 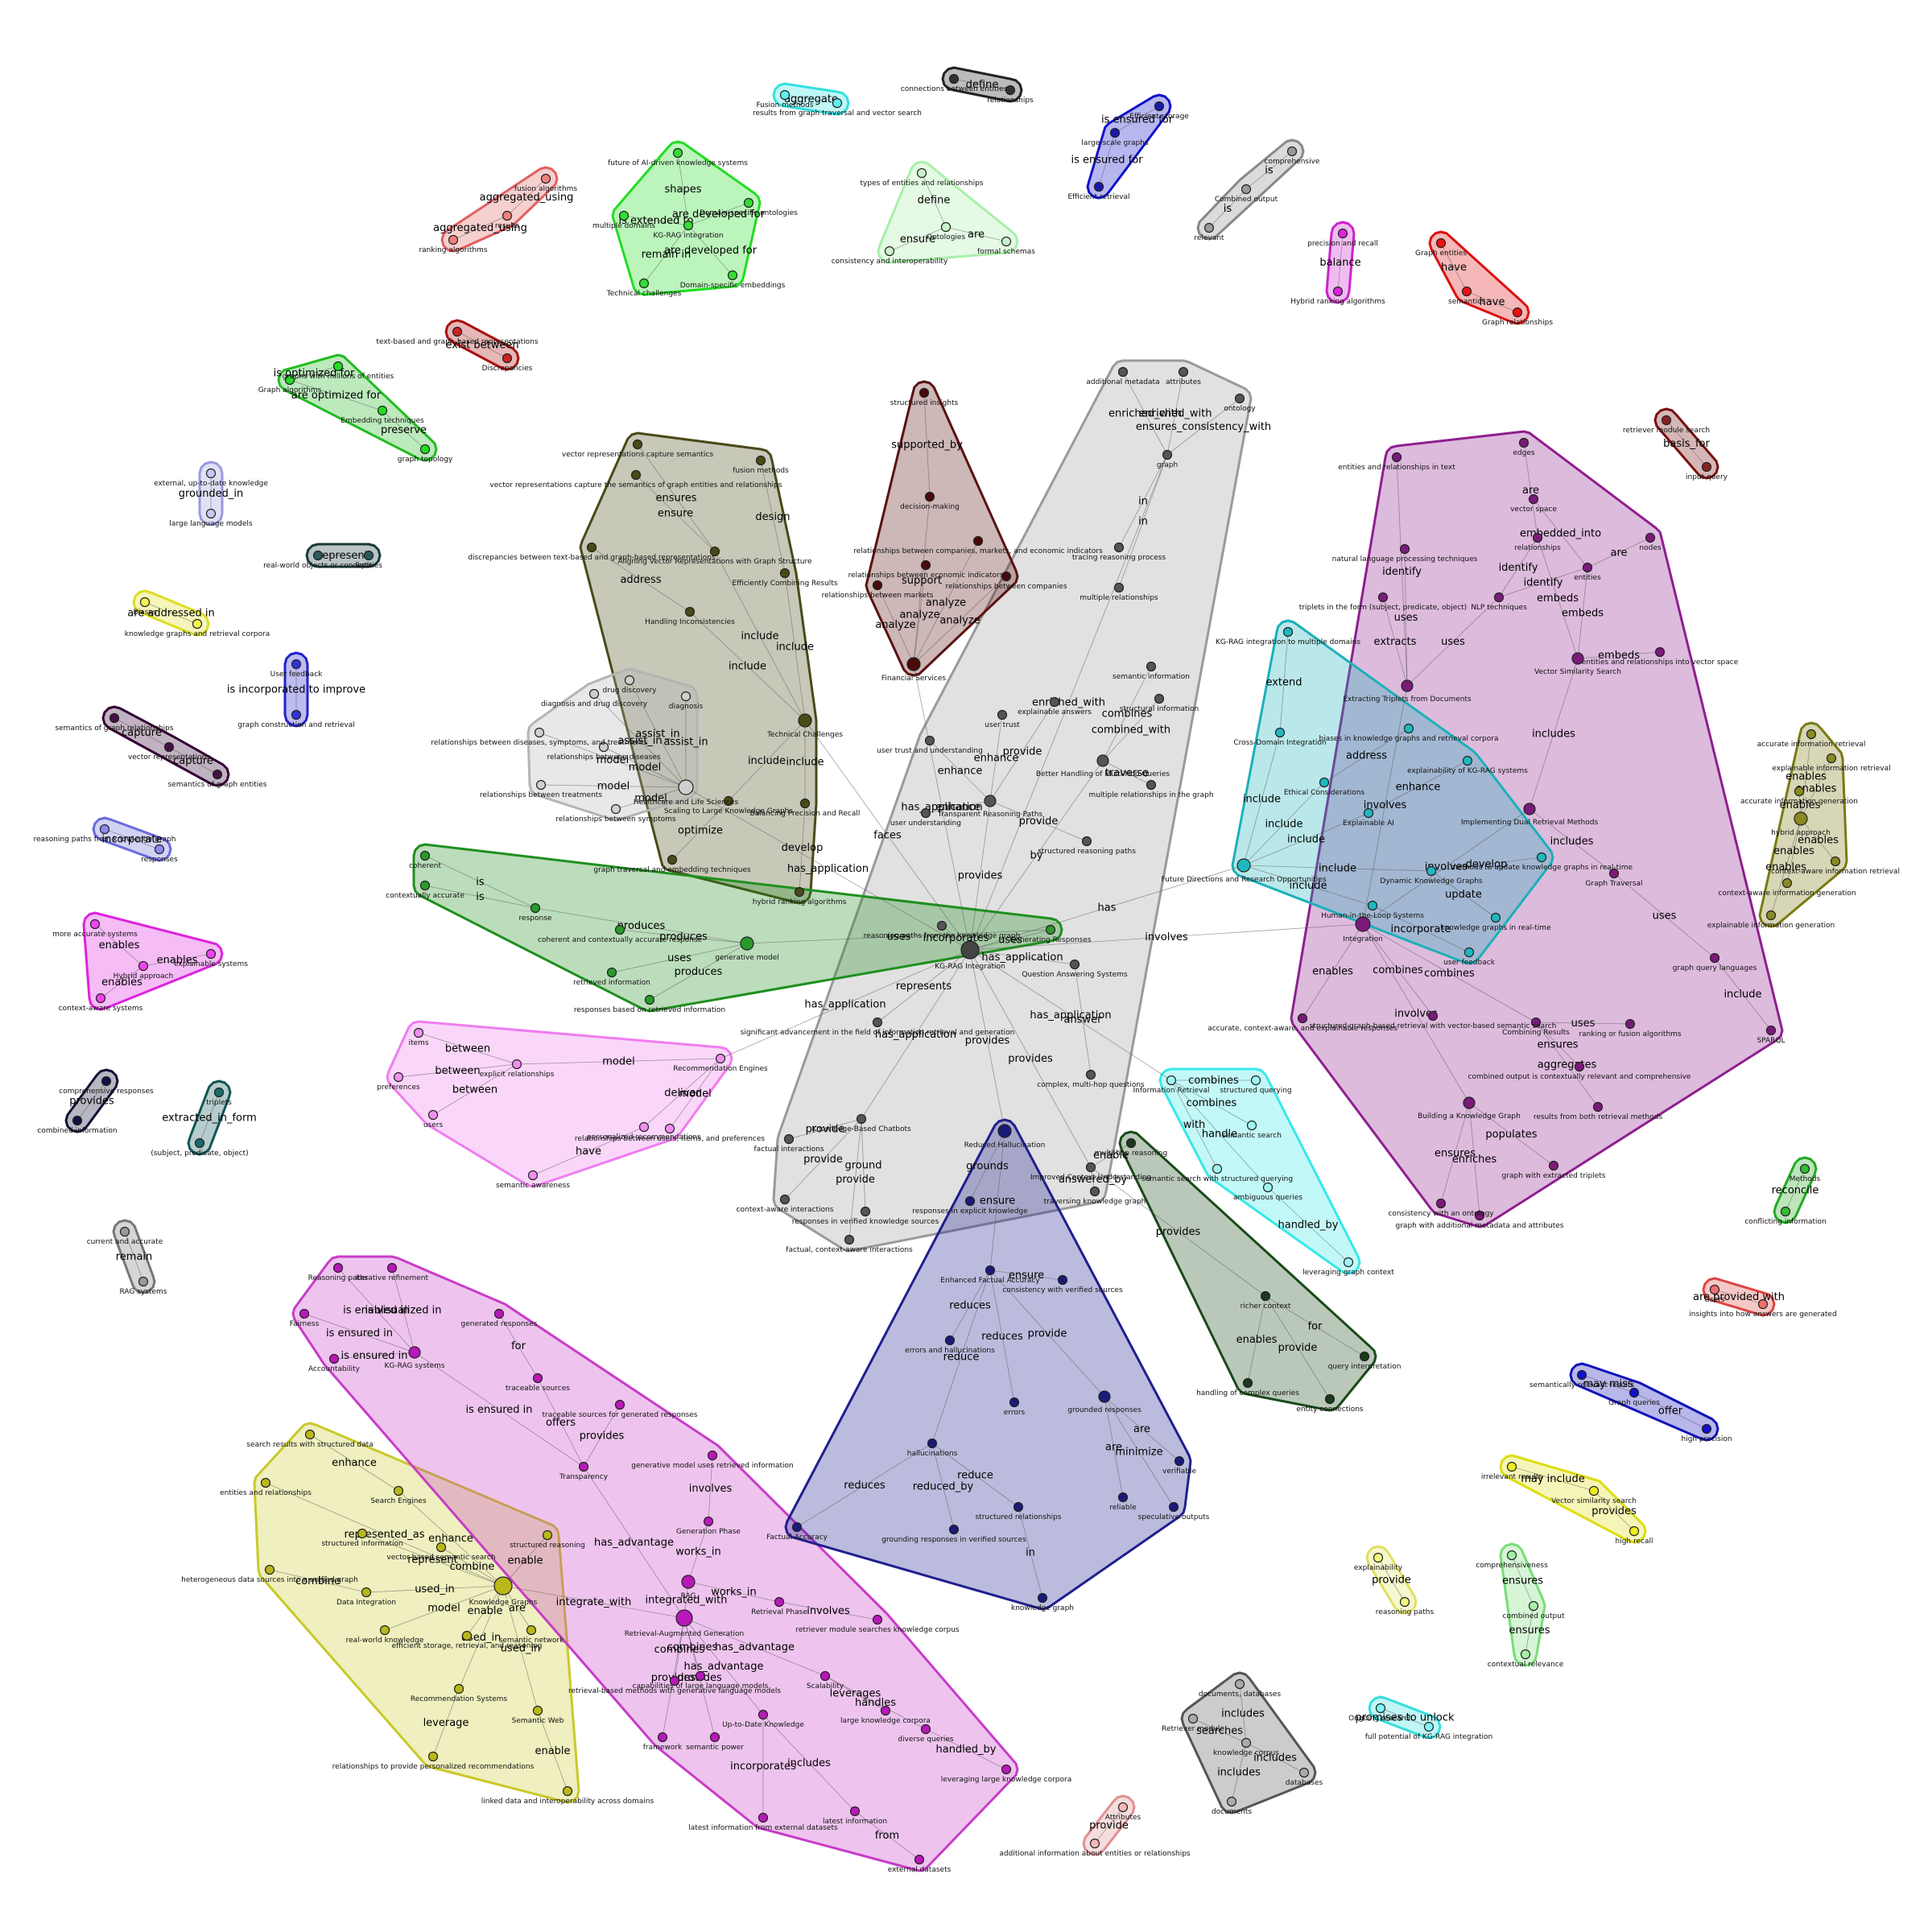 What do you see at coordinates (1706, 467) in the screenshot?
I see `node-input-query` at bounding box center [1706, 467].